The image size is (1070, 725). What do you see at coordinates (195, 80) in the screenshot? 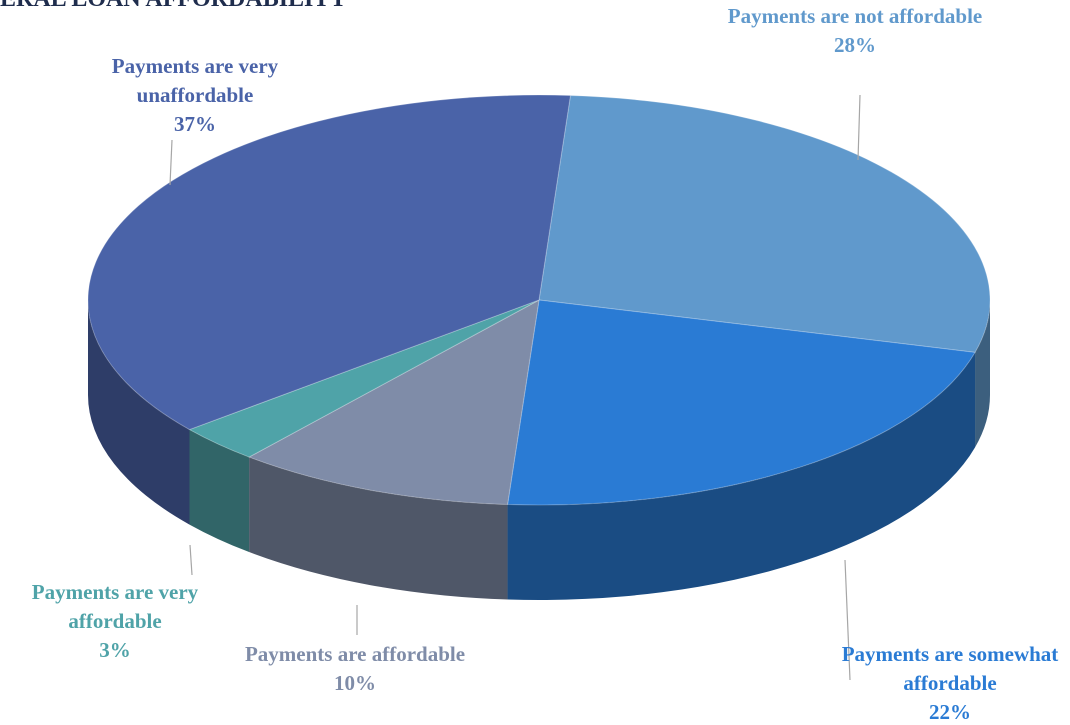
I see `category-label: Payments are very unaffordable` at bounding box center [195, 80].